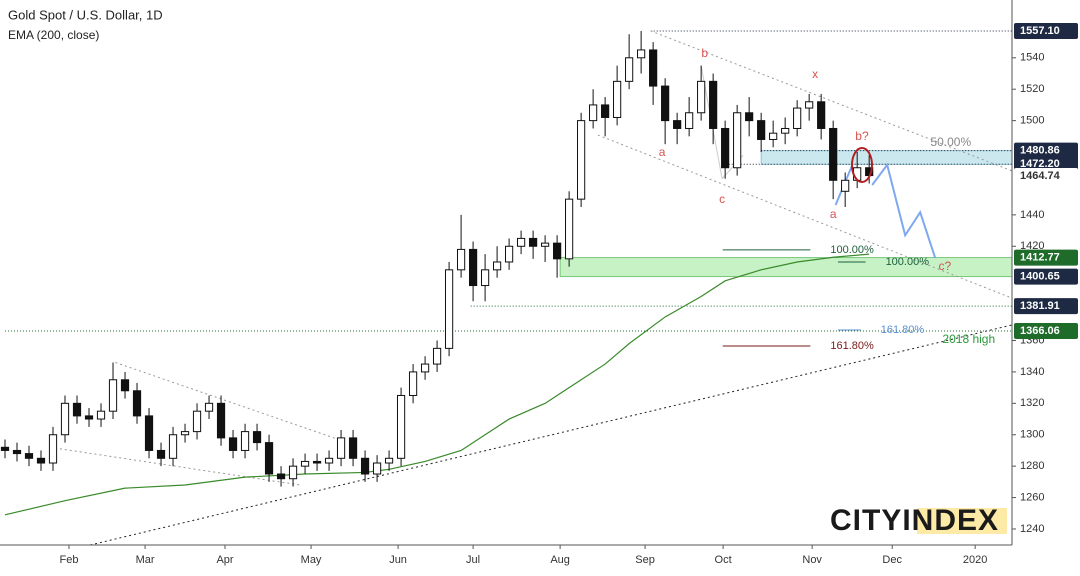 This screenshot has height=576, width=1080. Describe the element at coordinates (1040, 176) in the screenshot. I see `level-label: 1464.74` at that location.